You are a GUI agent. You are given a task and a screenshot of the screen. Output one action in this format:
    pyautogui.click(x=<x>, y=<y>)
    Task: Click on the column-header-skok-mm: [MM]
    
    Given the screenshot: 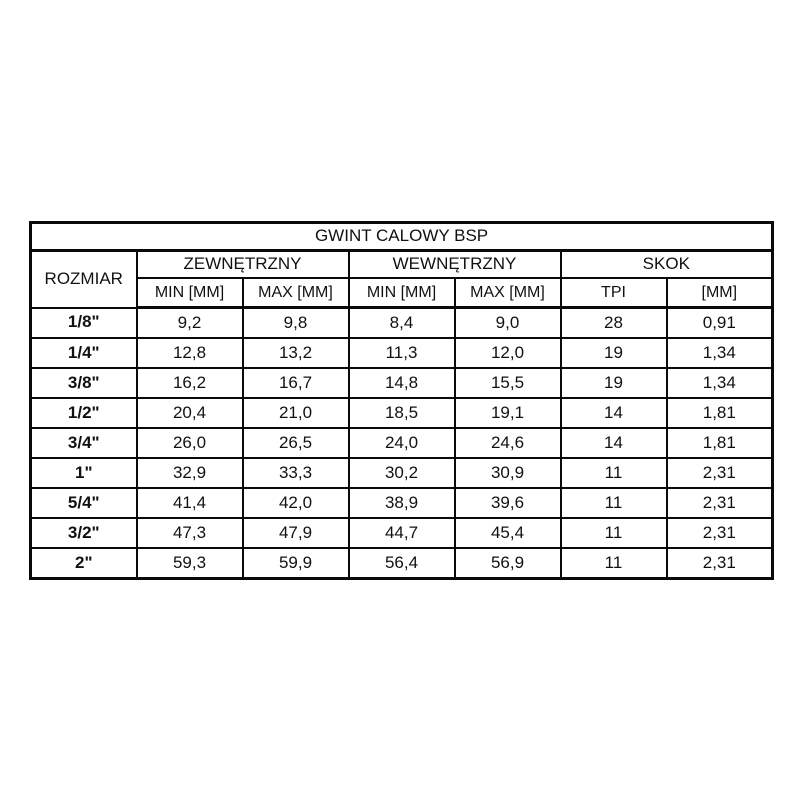 What is the action you would take?
    pyautogui.click(x=719, y=293)
    